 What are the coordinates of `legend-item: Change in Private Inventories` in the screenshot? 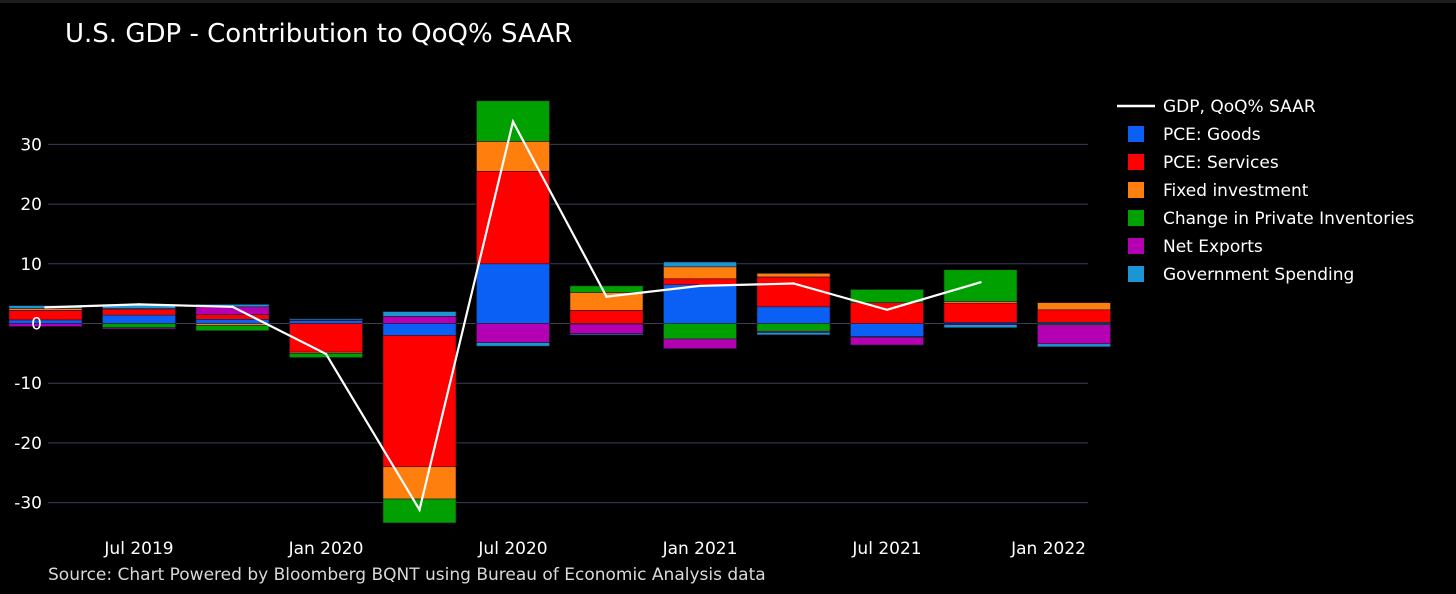 It's located at (1271, 219).